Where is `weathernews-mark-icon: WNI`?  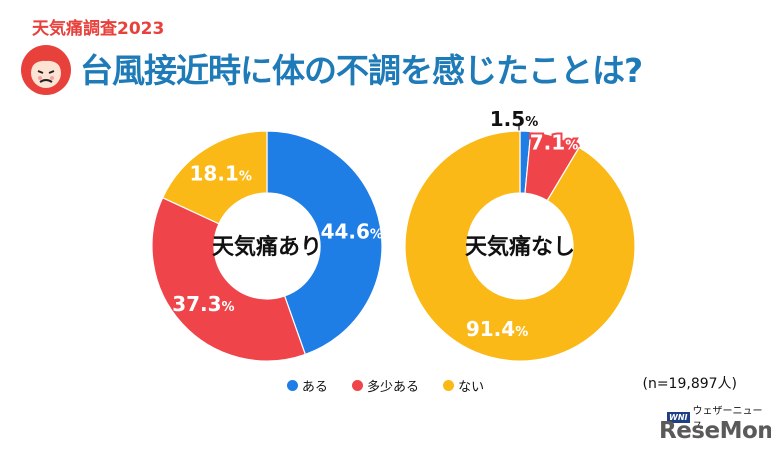 weathernews-mark-icon: WNI is located at coordinates (678, 417).